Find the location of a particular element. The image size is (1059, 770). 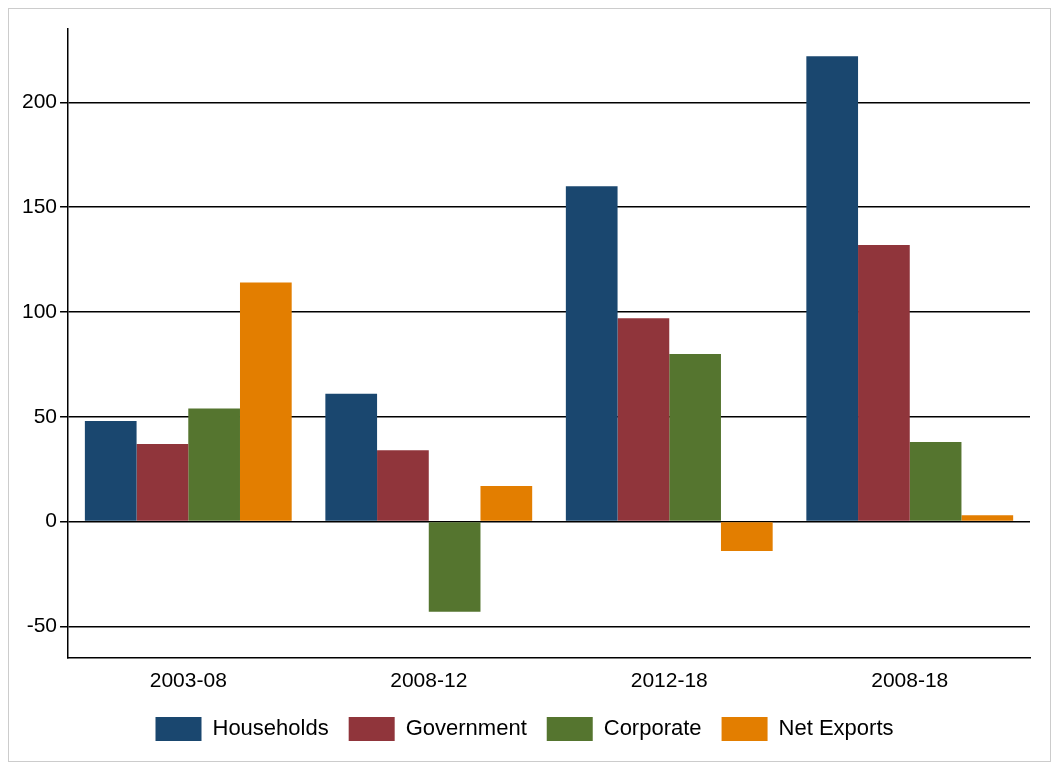

y-tick-label: 0 is located at coordinates (51, 520).